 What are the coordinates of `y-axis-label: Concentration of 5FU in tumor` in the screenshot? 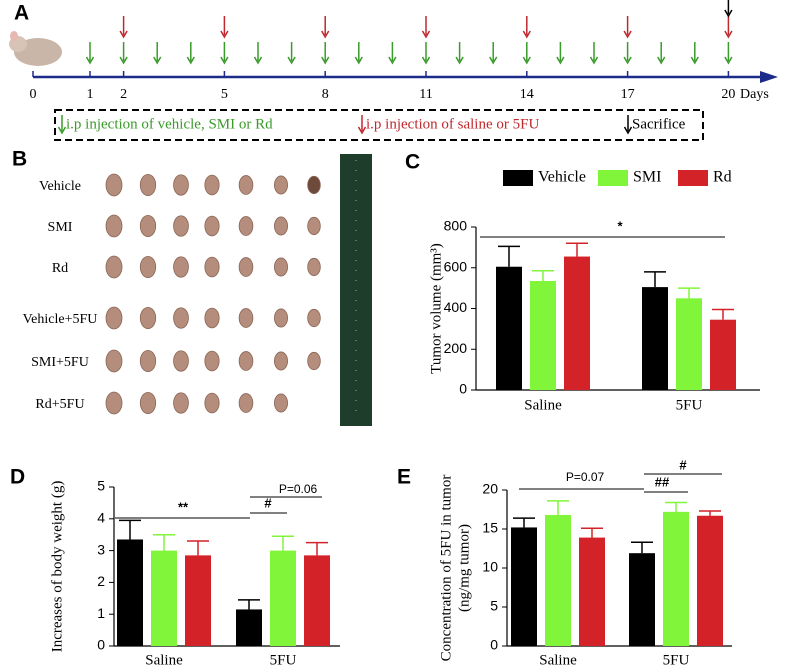 It's located at (446, 568).